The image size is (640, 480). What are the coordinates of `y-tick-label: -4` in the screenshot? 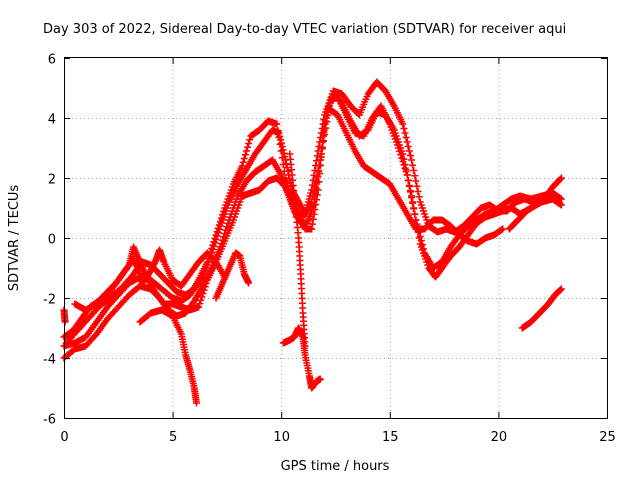 It's located at (49, 360).